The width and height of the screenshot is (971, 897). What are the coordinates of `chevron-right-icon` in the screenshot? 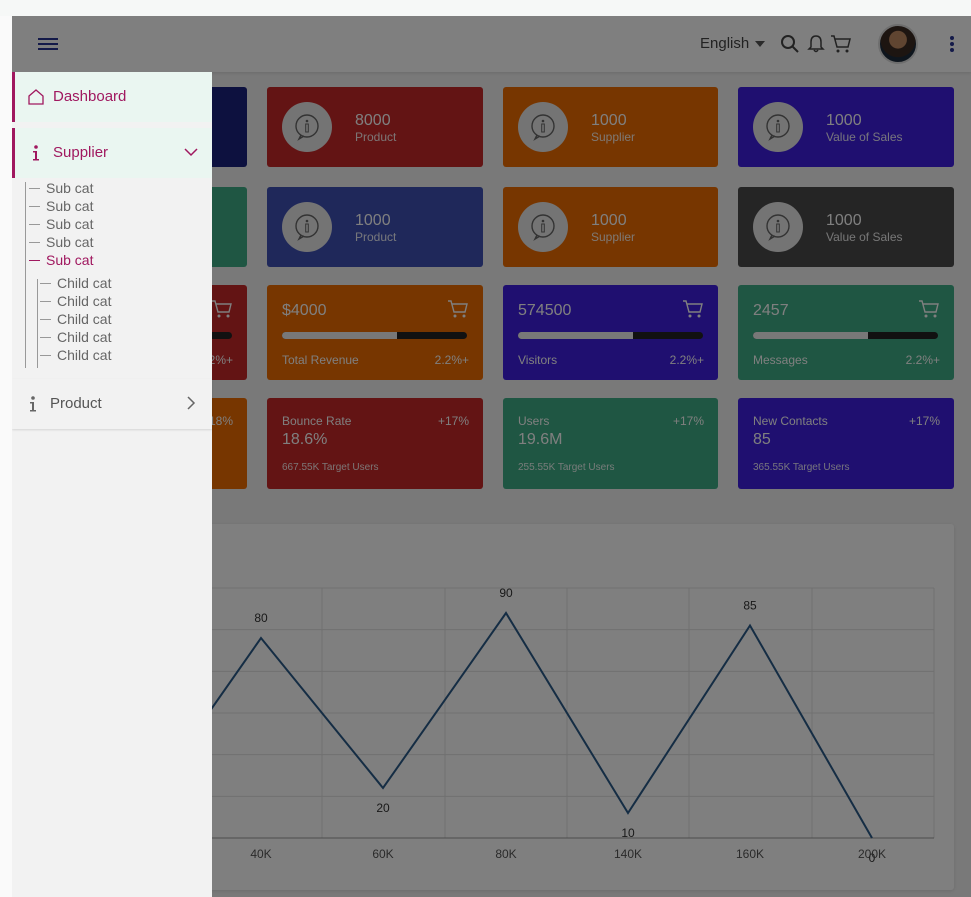 It's located at (191, 403).